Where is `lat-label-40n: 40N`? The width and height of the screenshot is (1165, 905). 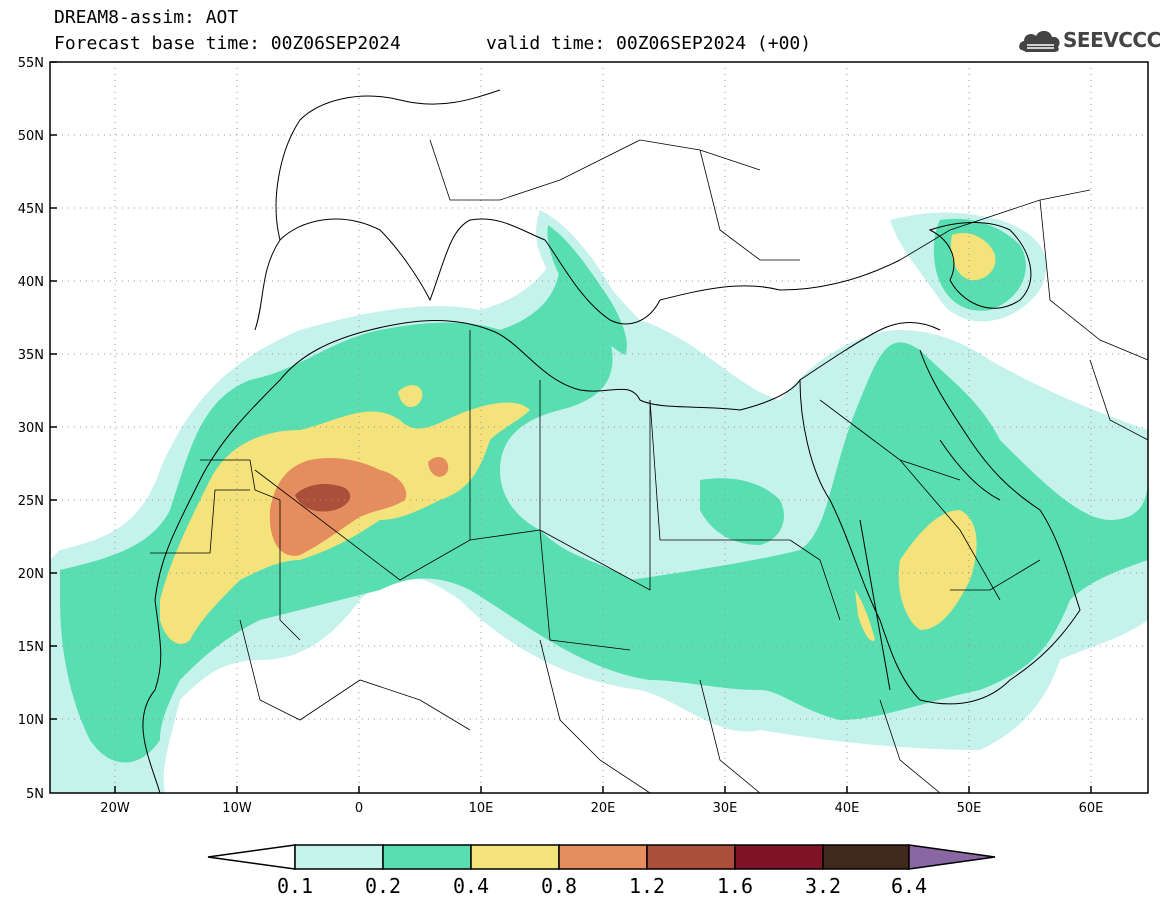
lat-label-40n: 40N is located at coordinates (31, 282).